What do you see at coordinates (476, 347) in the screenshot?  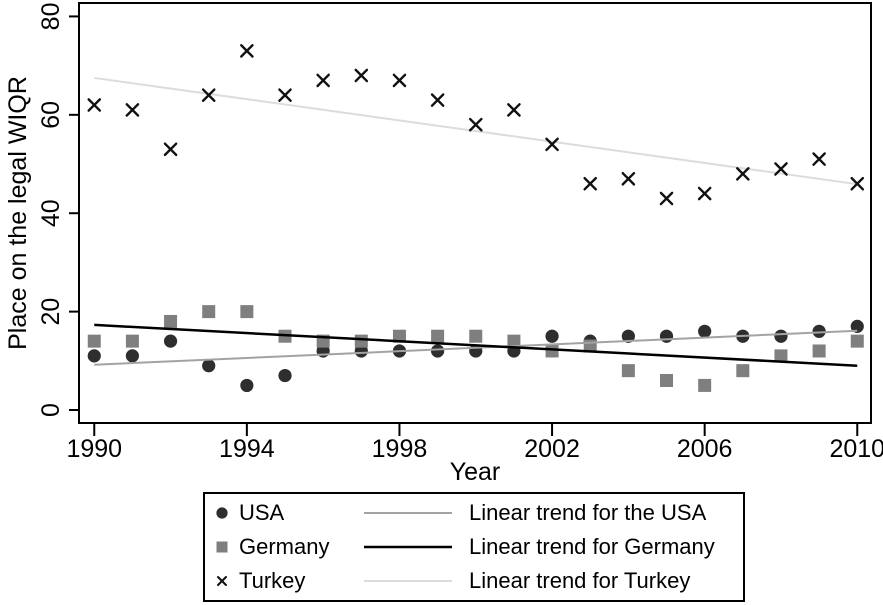 I see `usa-trend-line` at bounding box center [476, 347].